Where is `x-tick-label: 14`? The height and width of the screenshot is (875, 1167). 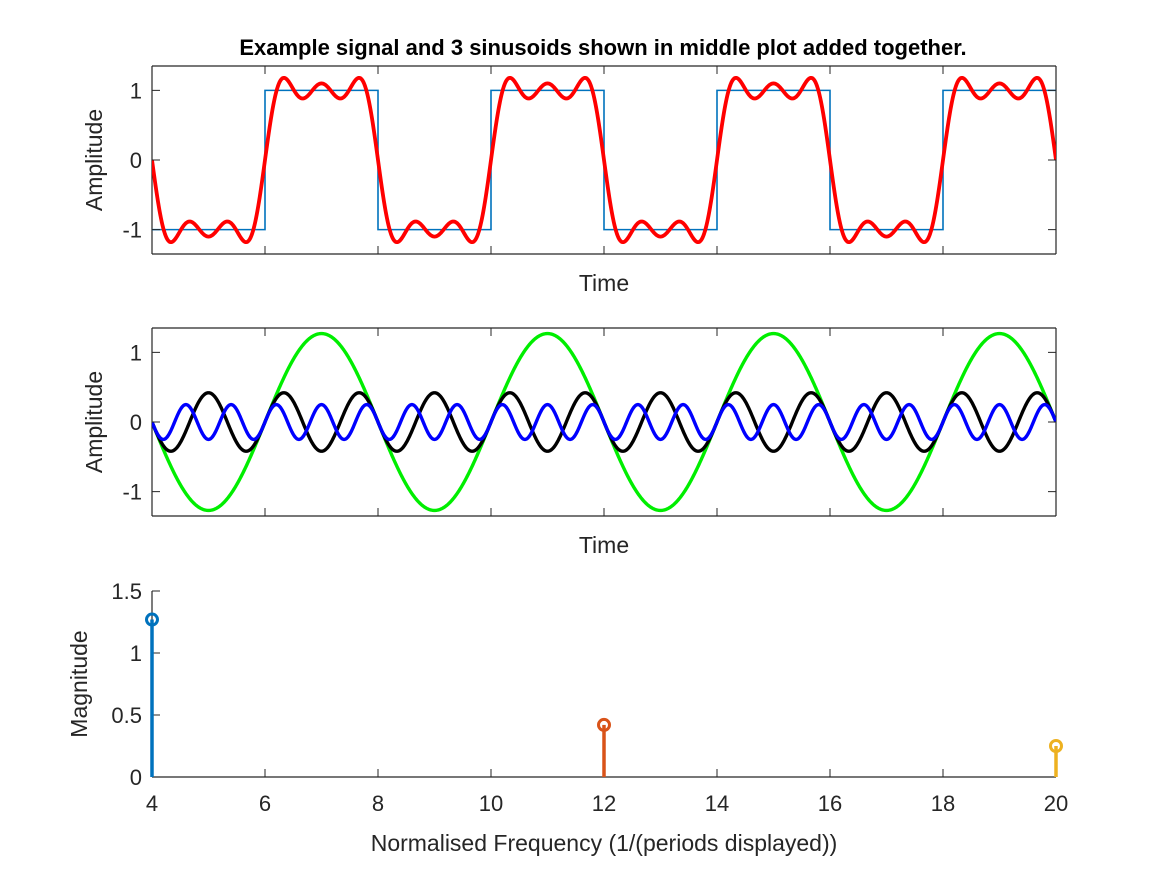
x-tick-label: 14 is located at coordinates (717, 803).